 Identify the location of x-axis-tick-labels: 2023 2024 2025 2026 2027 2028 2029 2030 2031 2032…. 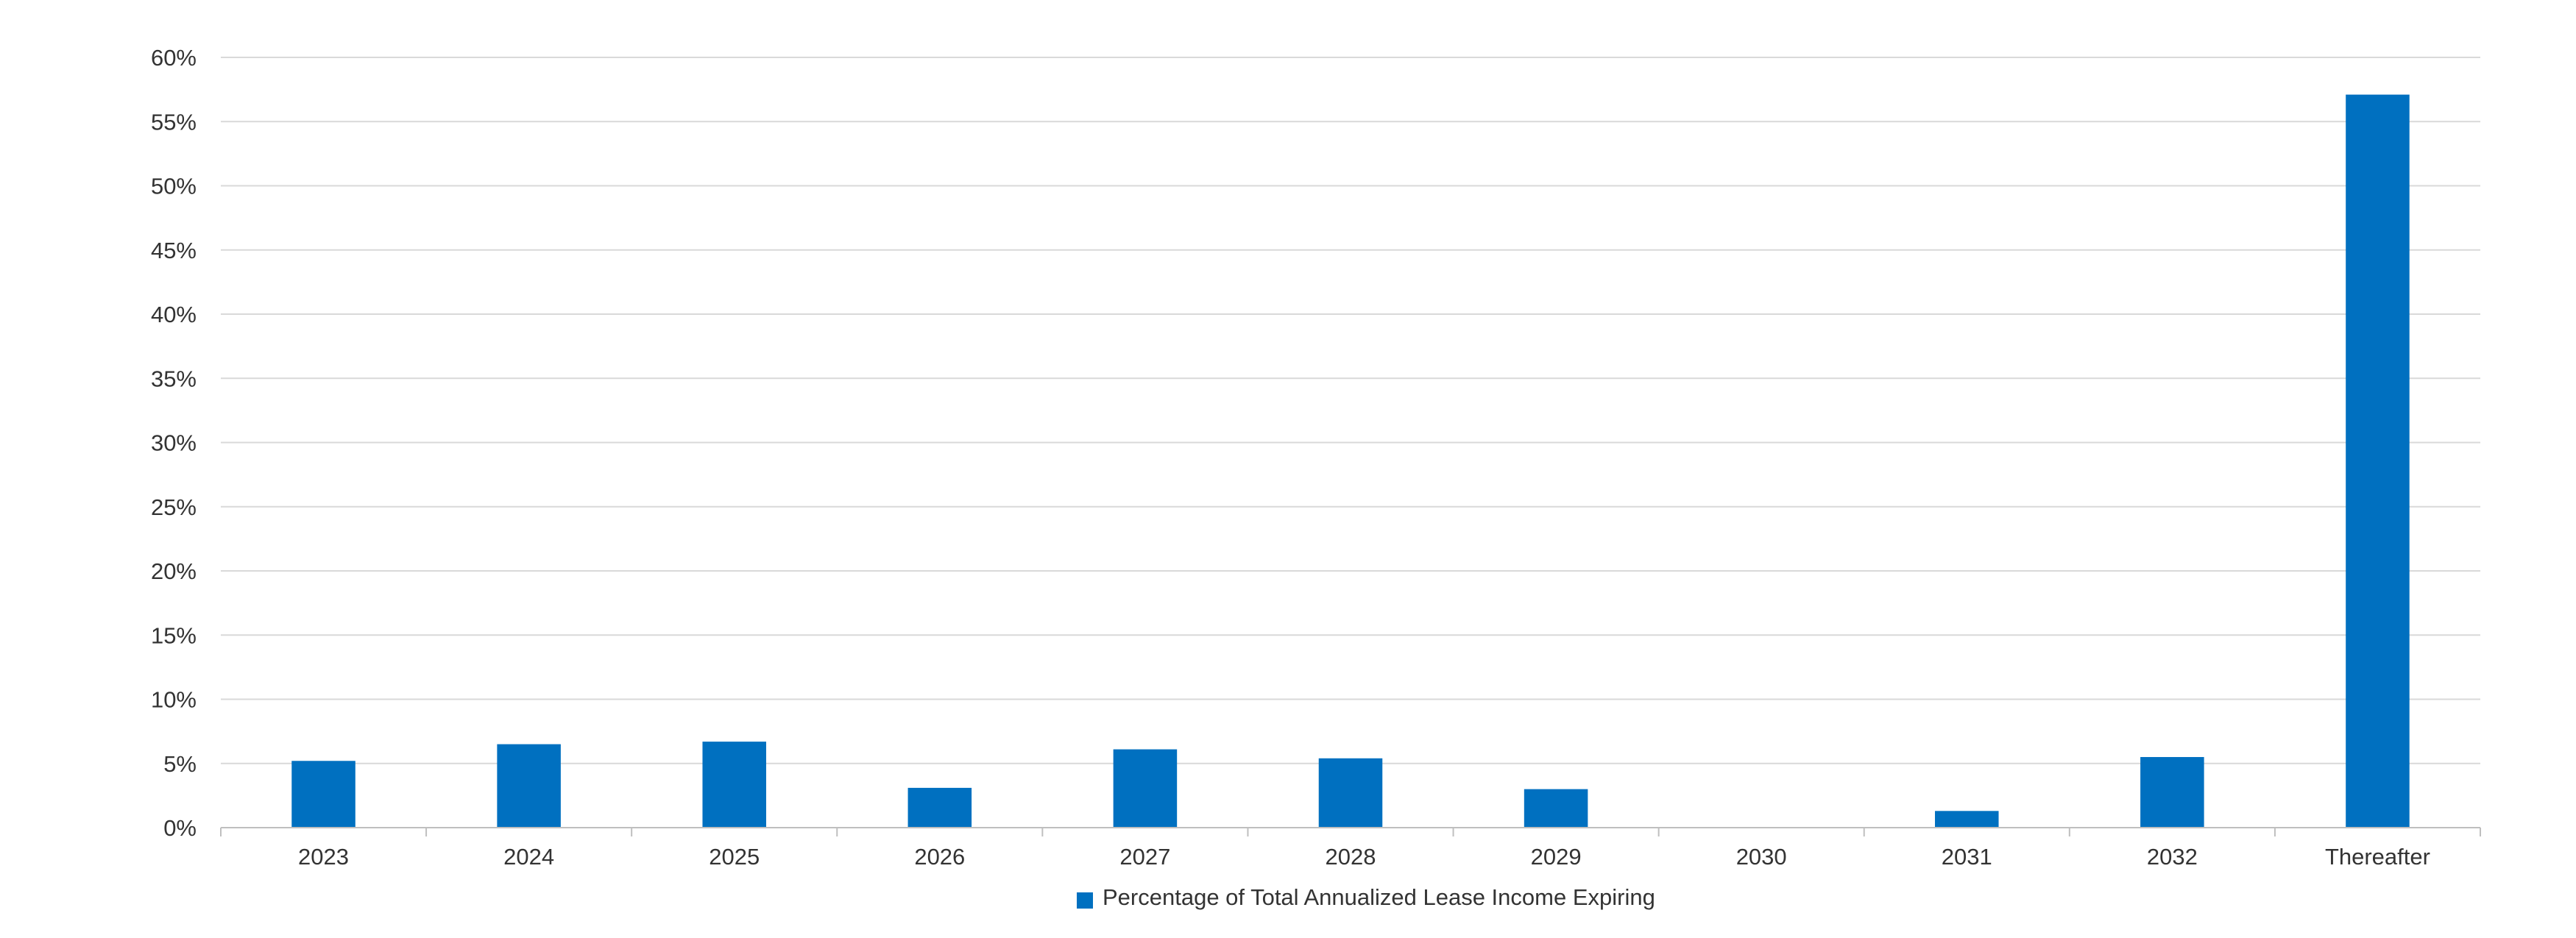
(1364, 857).